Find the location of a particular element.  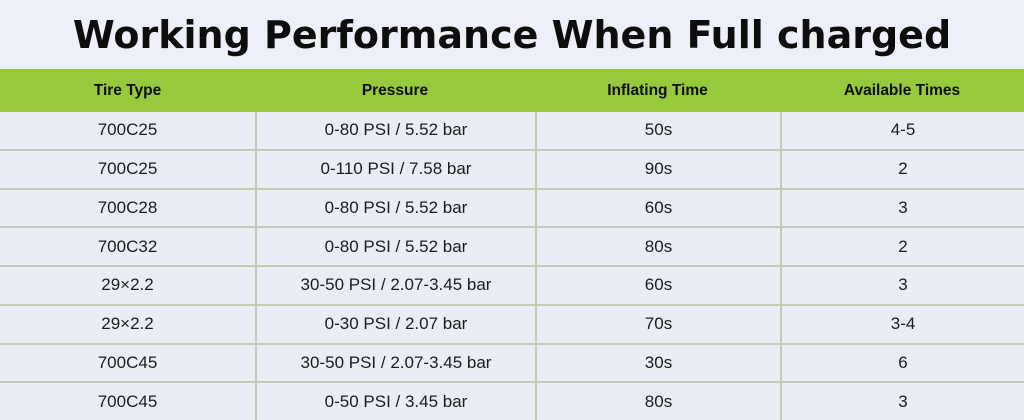

page-title: Working Performance When Full charged is located at coordinates (512, 34).